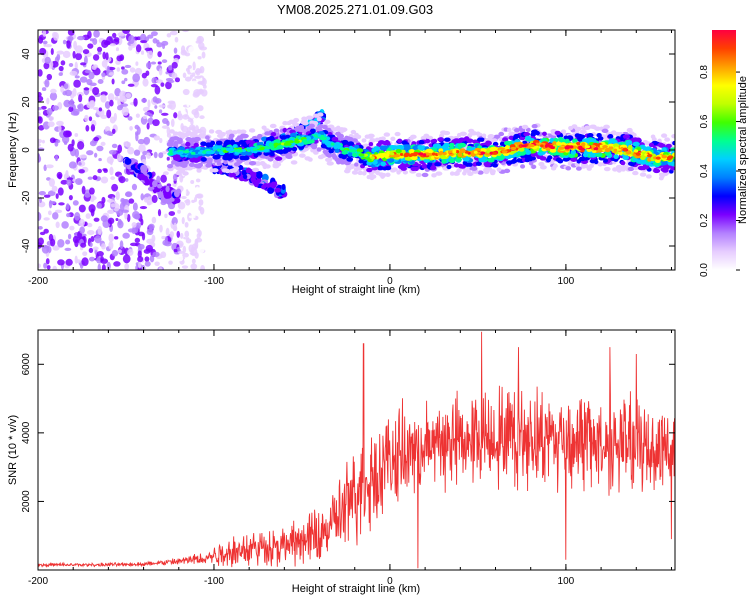 The height and width of the screenshot is (600, 750). I want to click on spectrogram-x-axis-label: Height of straight line (km), so click(356, 290).